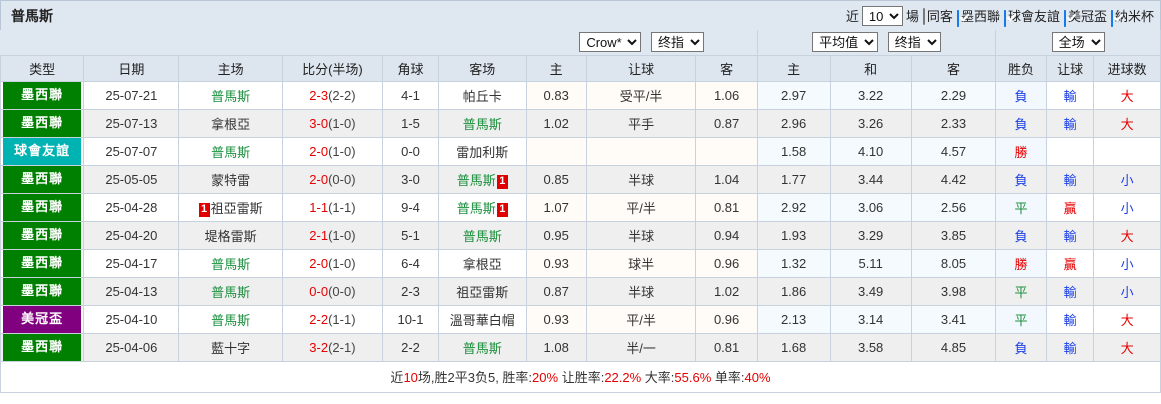 The height and width of the screenshot is (404, 1161). Describe the element at coordinates (852, 16) in the screenshot. I see `recent-label: 近` at that location.